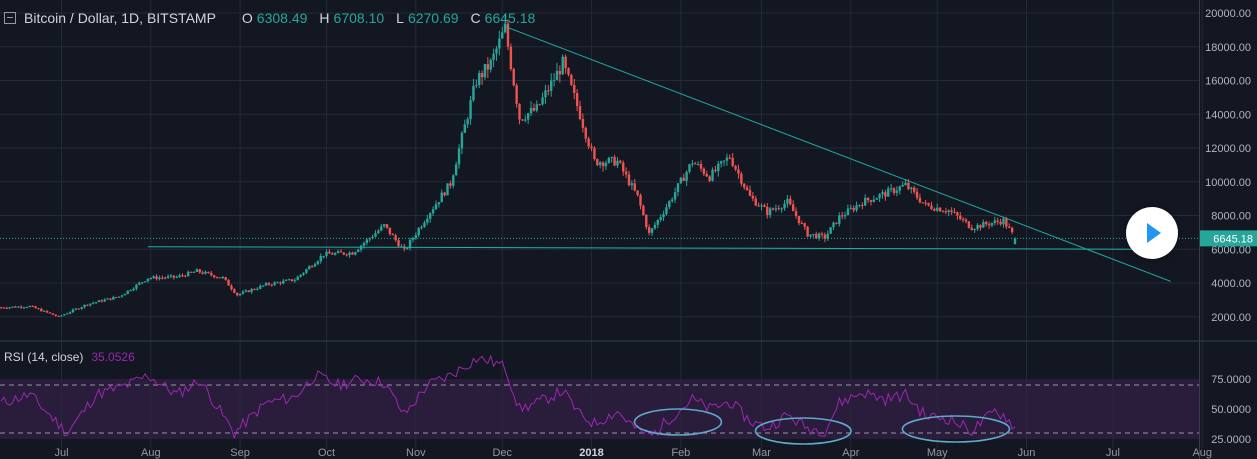  Describe the element at coordinates (1231, 440) in the screenshot. I see `rsi-tick-label: 25.0000` at that location.